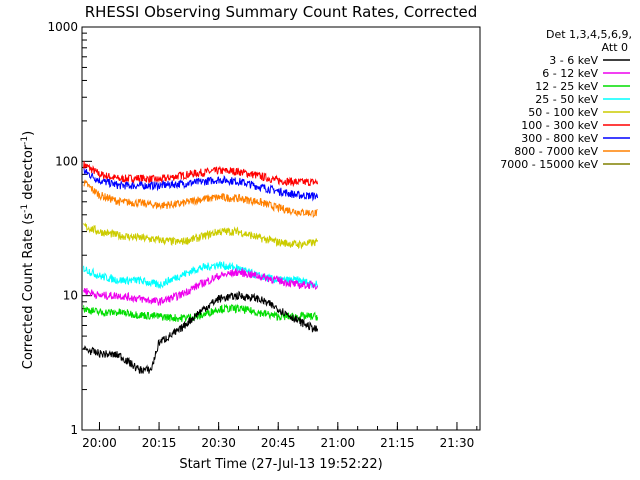 The width and height of the screenshot is (640, 480). Describe the element at coordinates (556, 151) in the screenshot. I see `legend-entry-label: 800 - 7000 keV` at that location.